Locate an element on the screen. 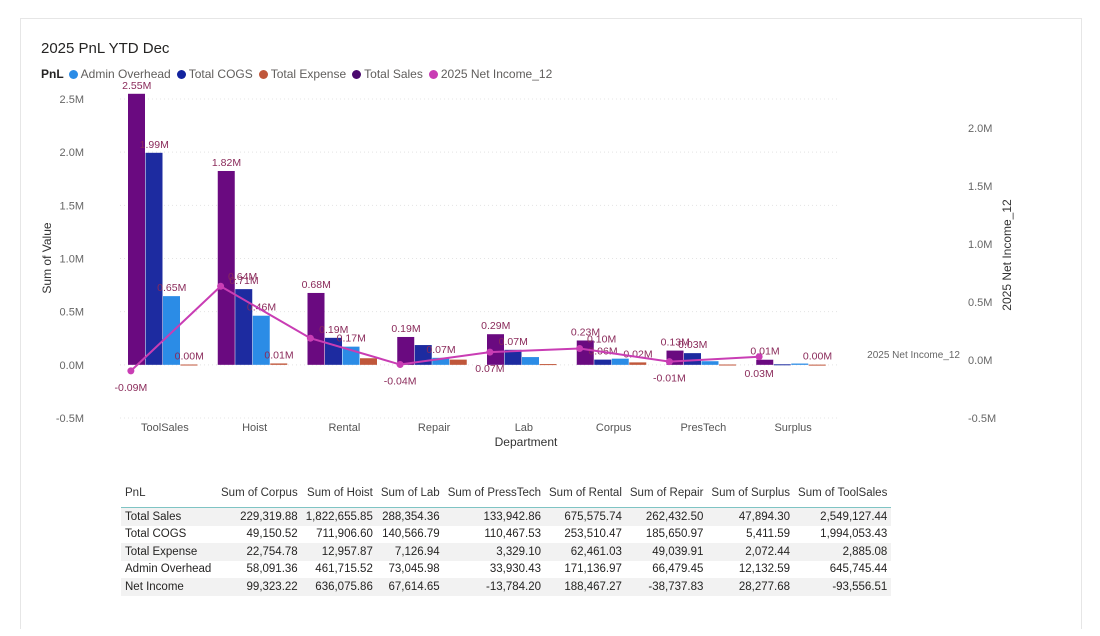 The image size is (1100, 636). y2-tick-label: 2.0M is located at coordinates (980, 129).